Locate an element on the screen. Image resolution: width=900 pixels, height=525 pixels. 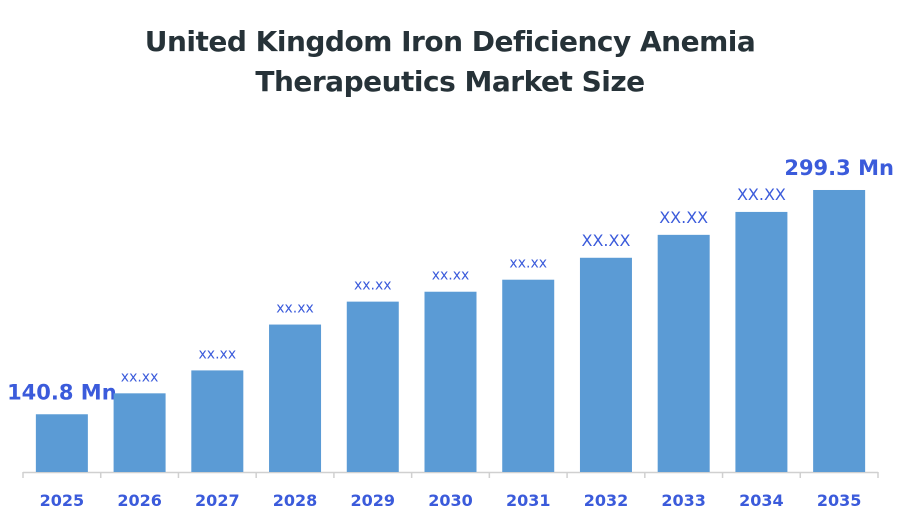
bar-2025 is located at coordinates (61, 443).